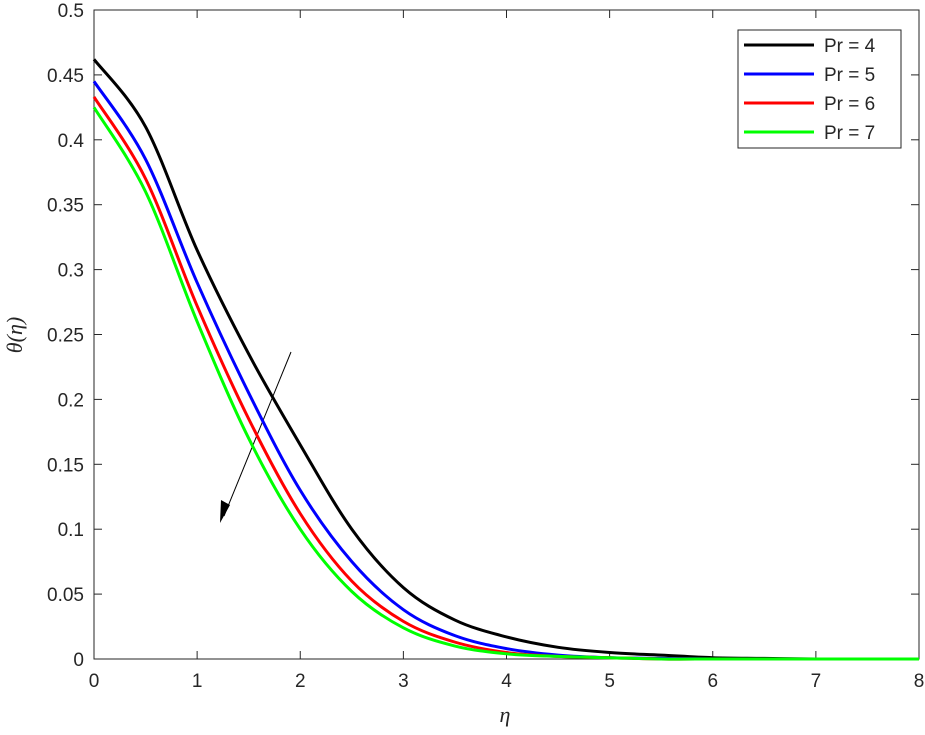  What do you see at coordinates (71, 530) in the screenshot?
I see `y-tick-label: 0.1` at bounding box center [71, 530].